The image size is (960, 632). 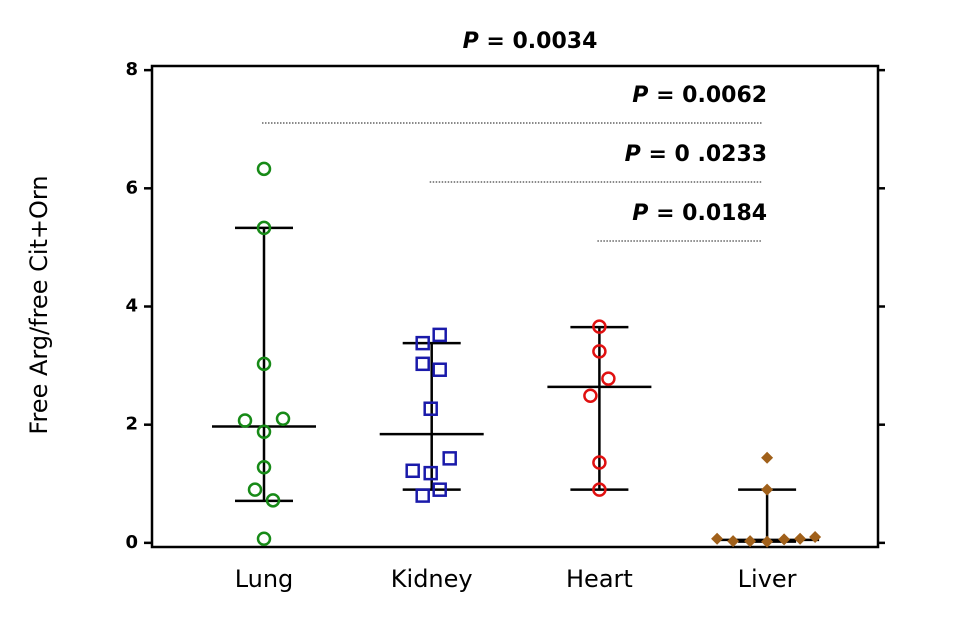 I want to click on p-value: = 0.0062, so click(x=711, y=95).